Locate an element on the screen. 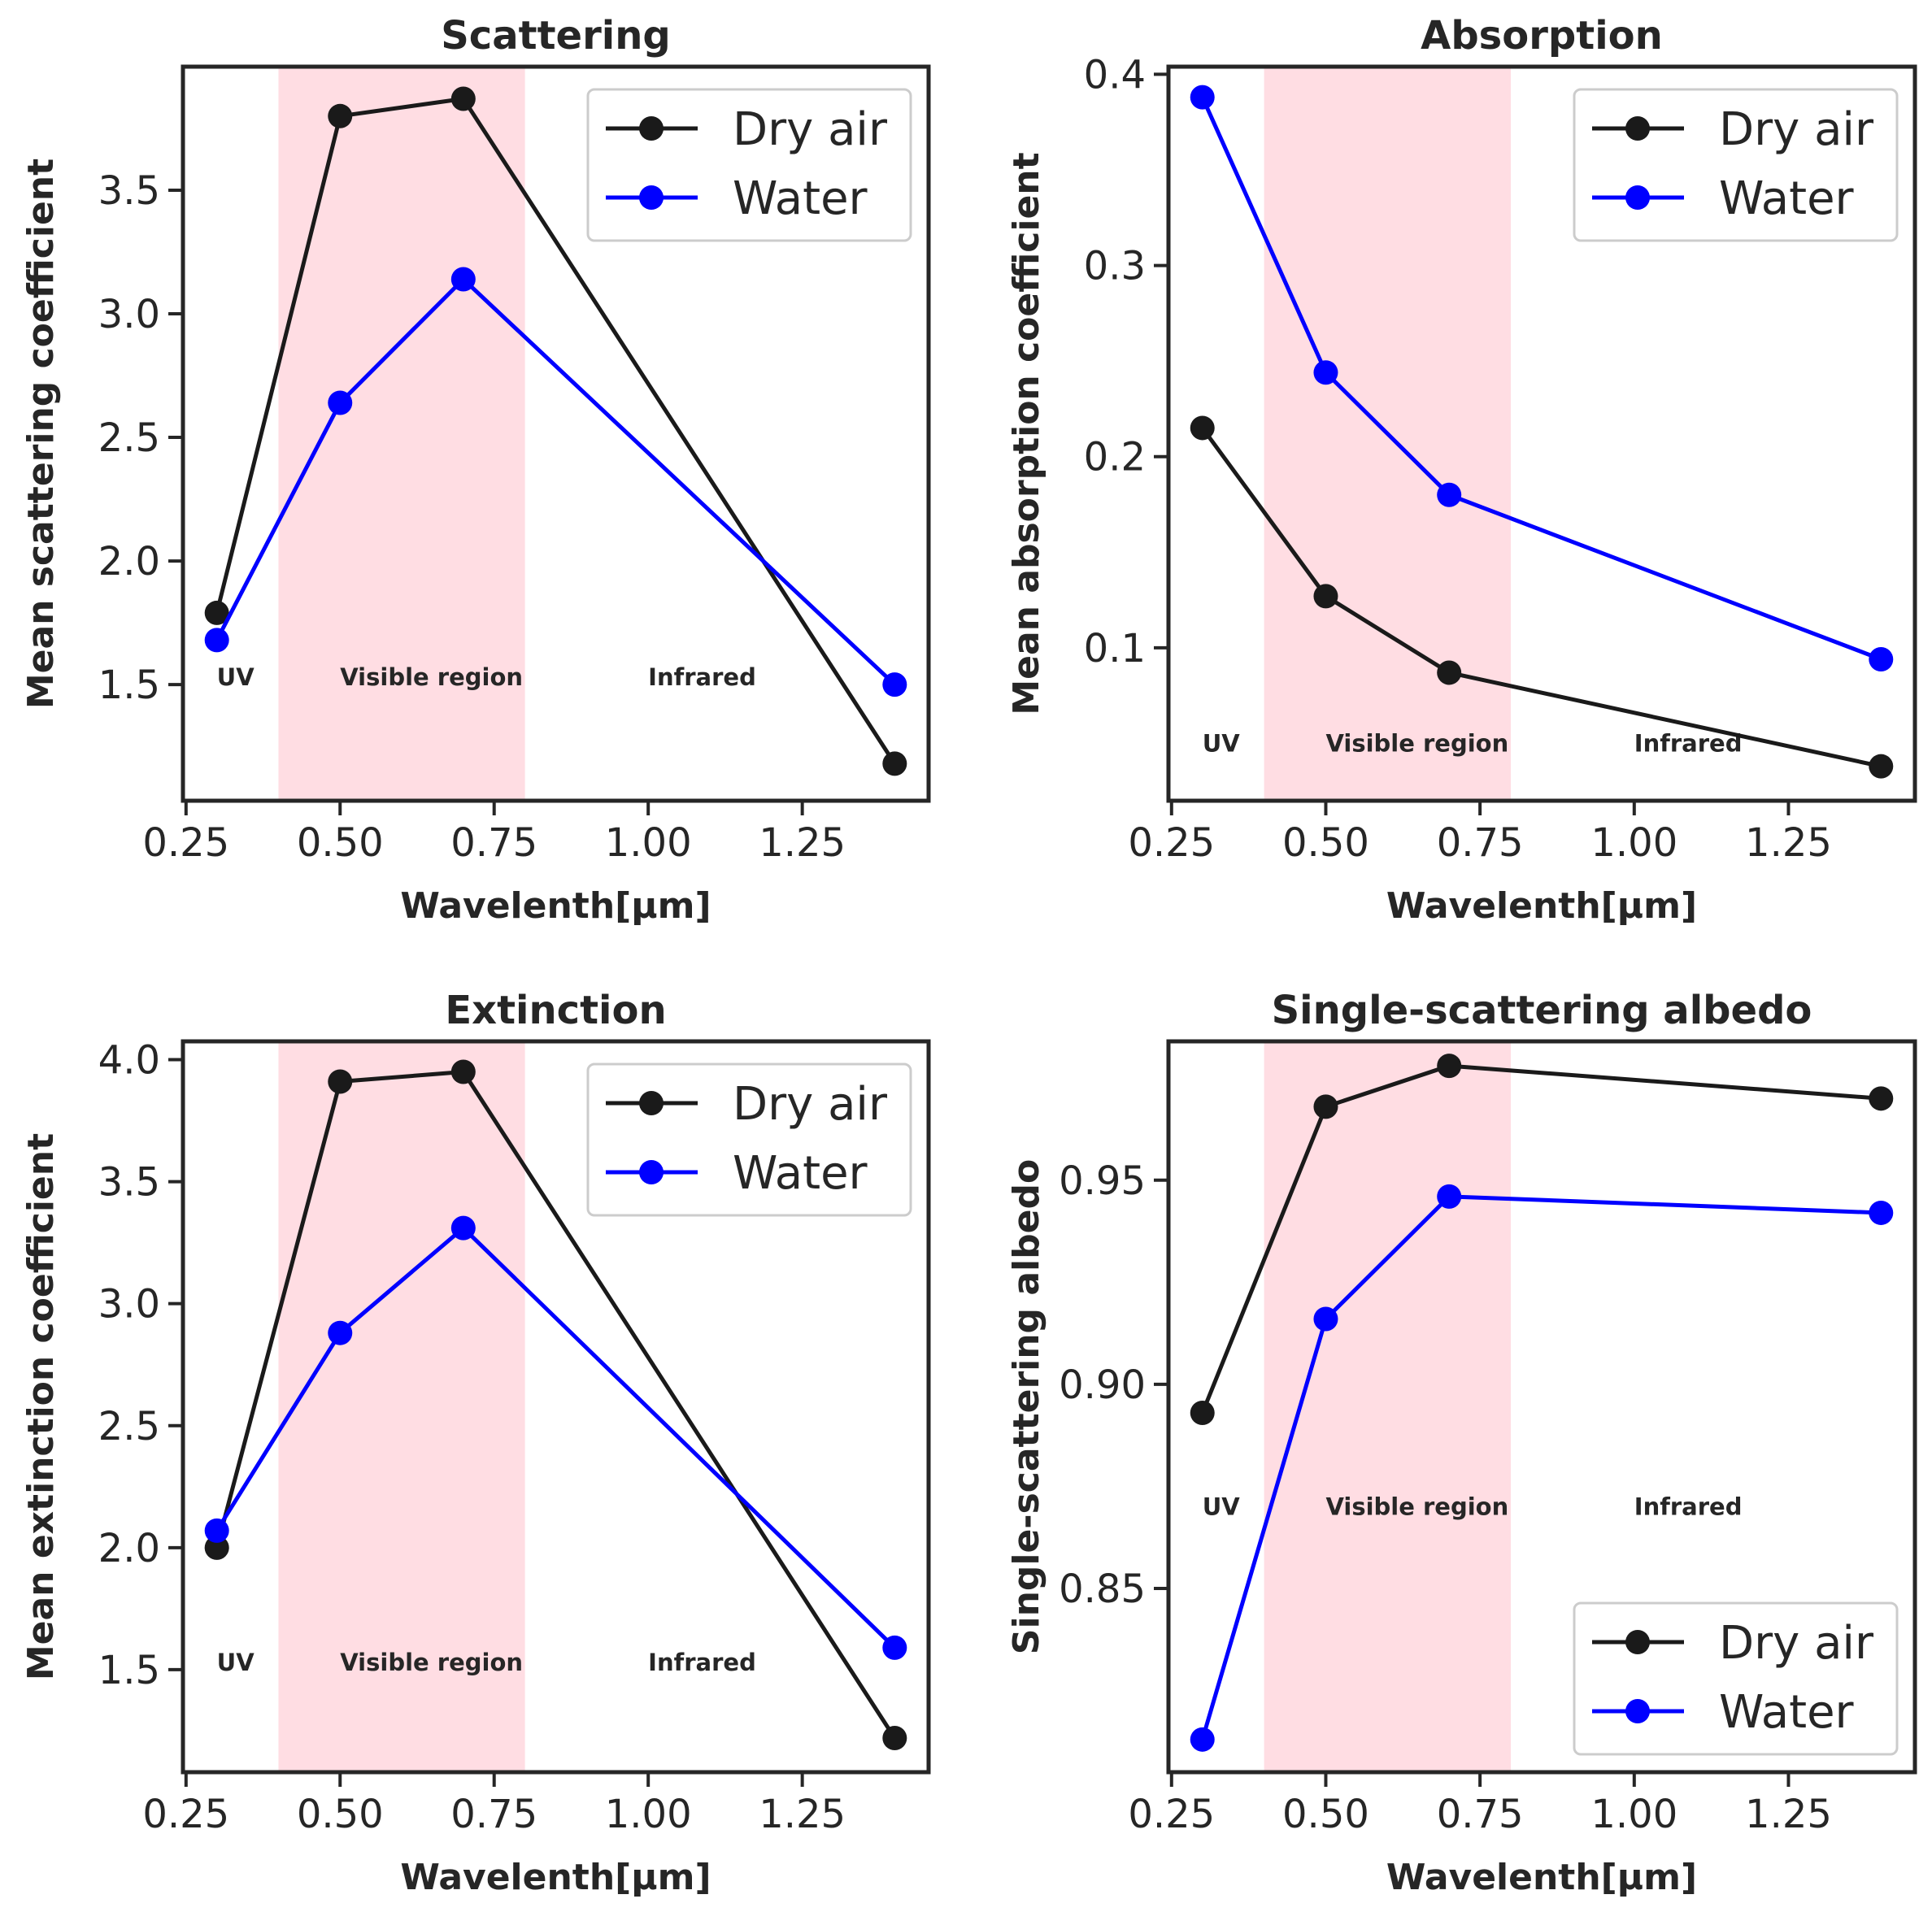 The image size is (1932, 1925). y-tick-label: 4.0 is located at coordinates (129, 1061).